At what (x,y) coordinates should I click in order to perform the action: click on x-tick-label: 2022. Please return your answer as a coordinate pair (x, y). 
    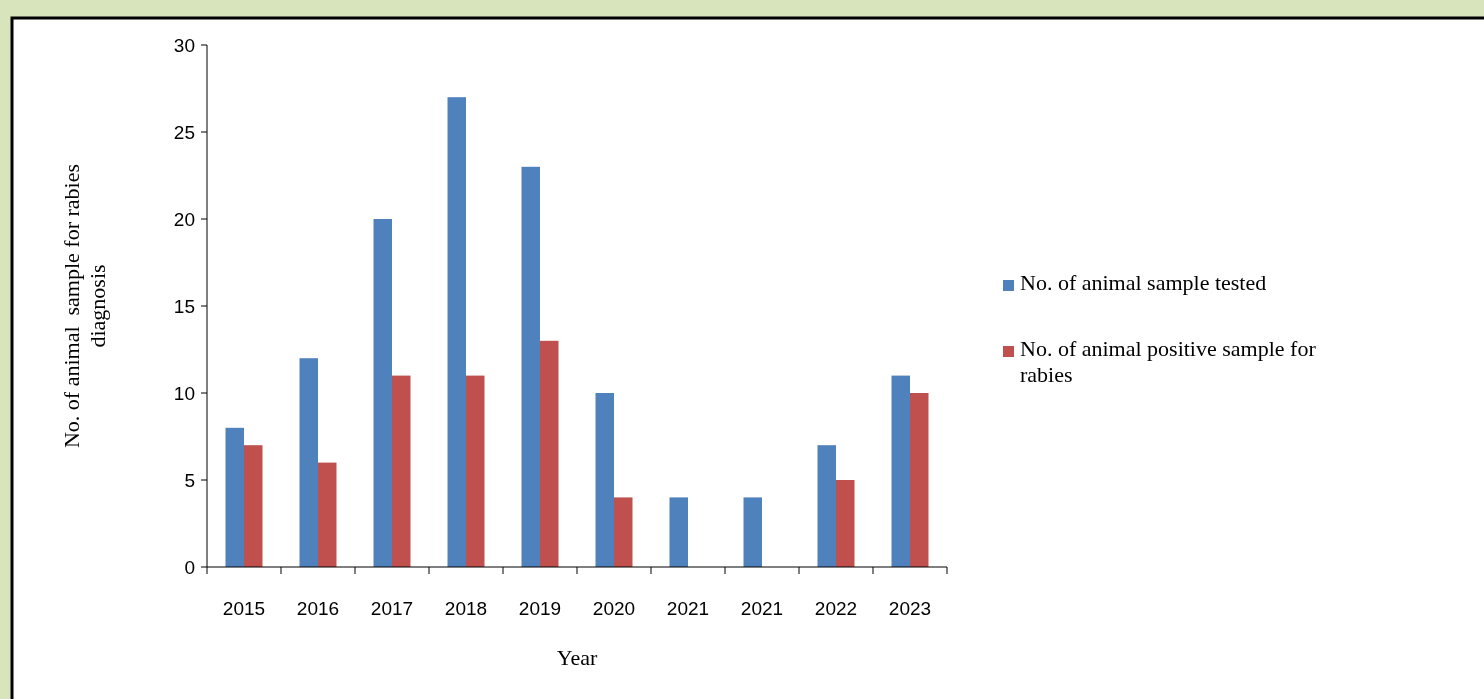
    Looking at the image, I should click on (836, 608).